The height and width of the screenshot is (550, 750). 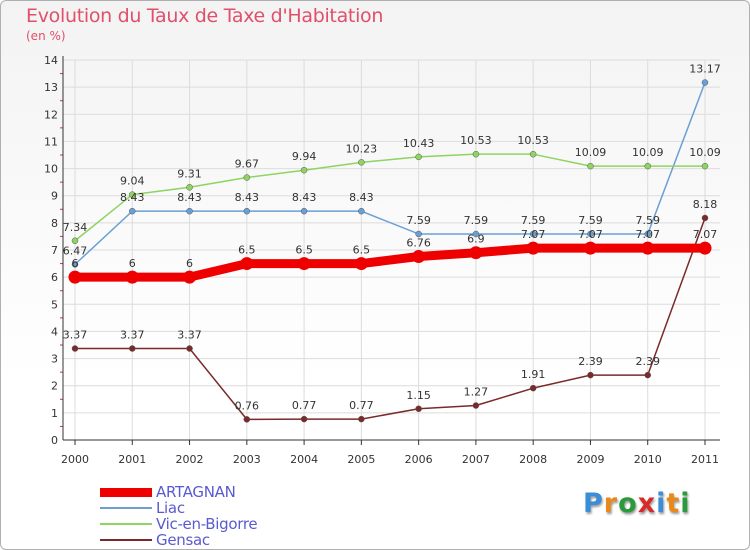 What do you see at coordinates (590, 361) in the screenshot?
I see `data-label: 2.39` at bounding box center [590, 361].